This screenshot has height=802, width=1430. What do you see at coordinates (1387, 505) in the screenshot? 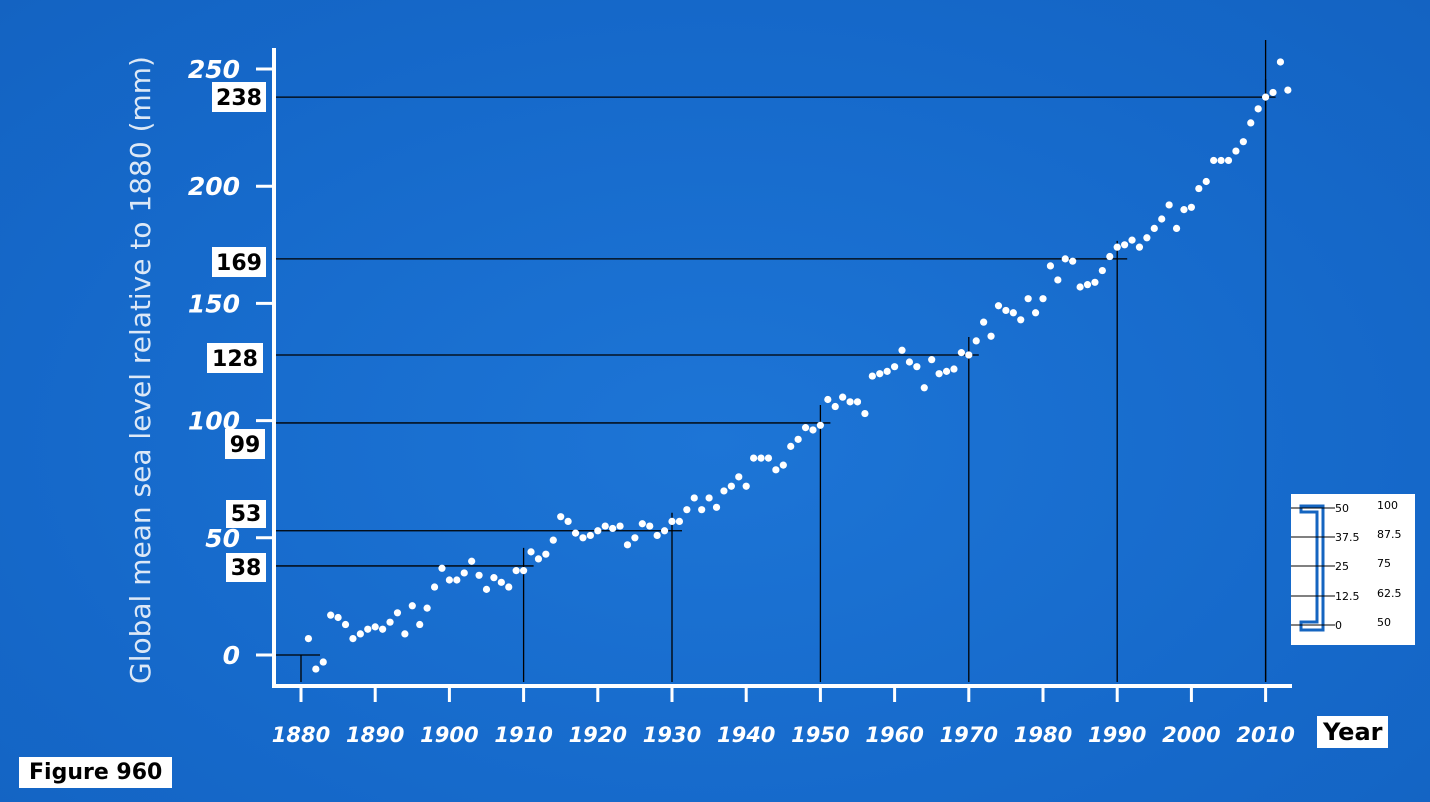
I see `legend-outer-value: 100` at bounding box center [1387, 505].